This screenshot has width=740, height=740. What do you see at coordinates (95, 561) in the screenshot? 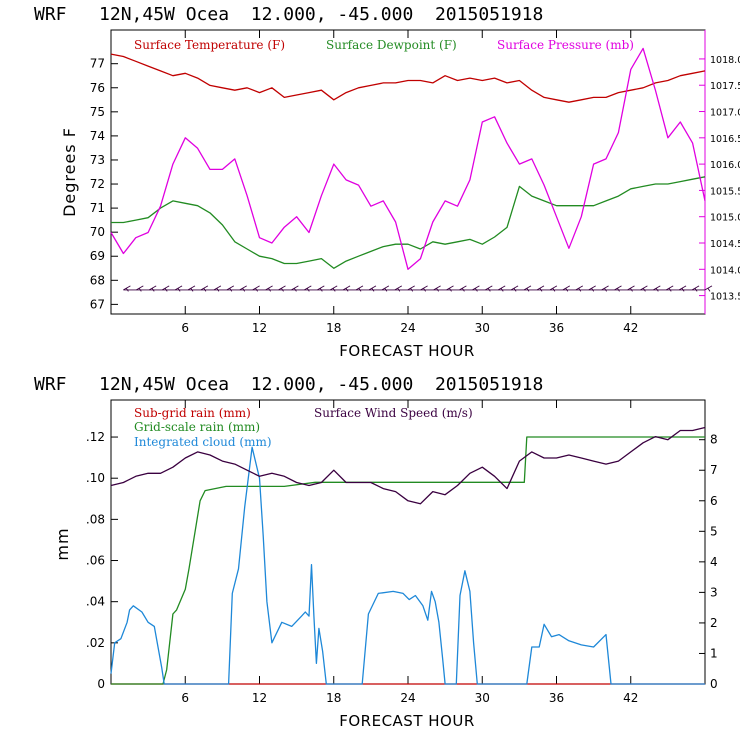
I see `y-tick-label: .06` at bounding box center [95, 561].